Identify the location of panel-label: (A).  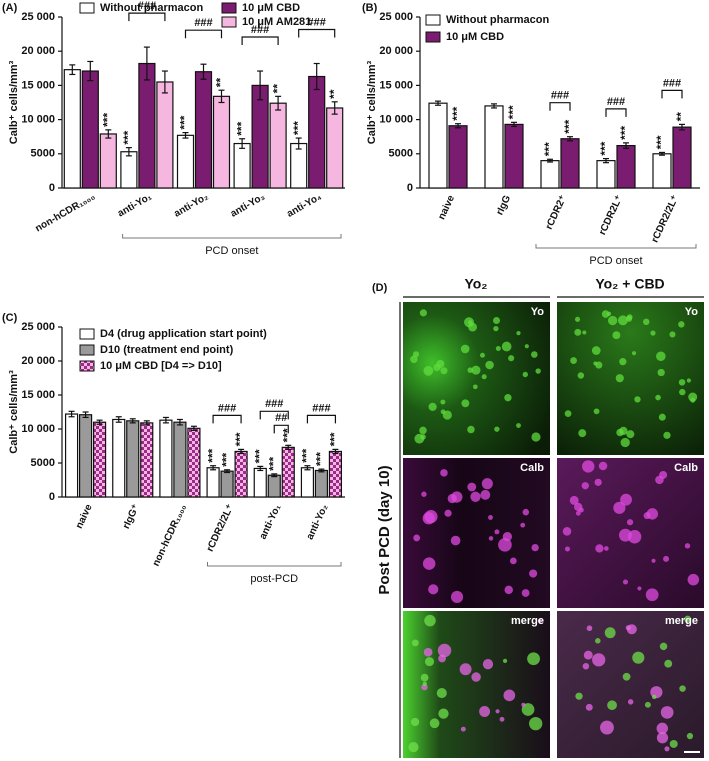
(10, 8).